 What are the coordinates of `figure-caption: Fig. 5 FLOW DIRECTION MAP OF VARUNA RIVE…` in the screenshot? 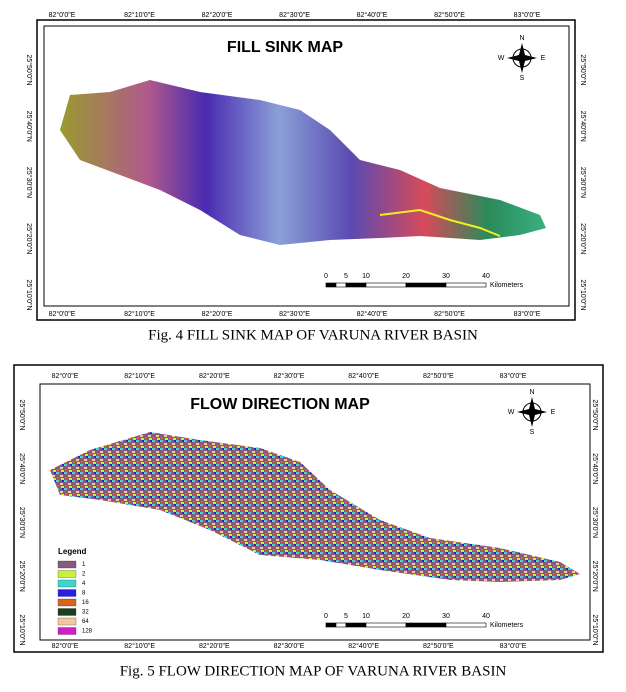 It's located at (313, 671).